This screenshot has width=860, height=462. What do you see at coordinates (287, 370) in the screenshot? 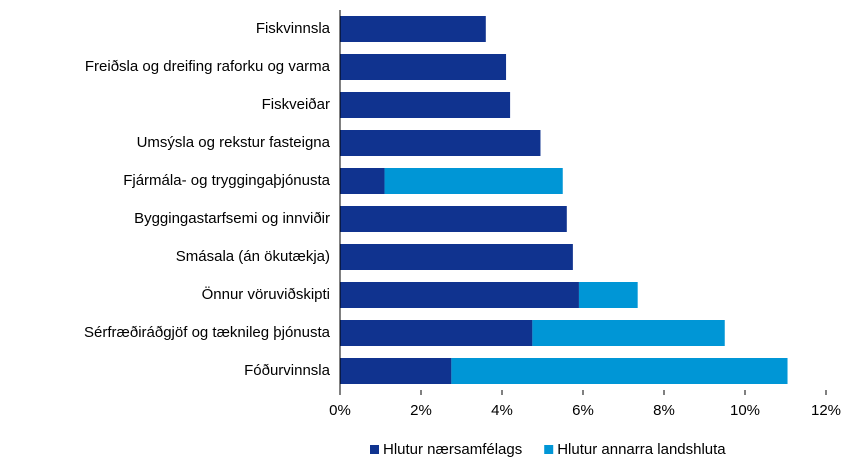
I see `y-tick-label: Fóðurvinnsla` at bounding box center [287, 370].